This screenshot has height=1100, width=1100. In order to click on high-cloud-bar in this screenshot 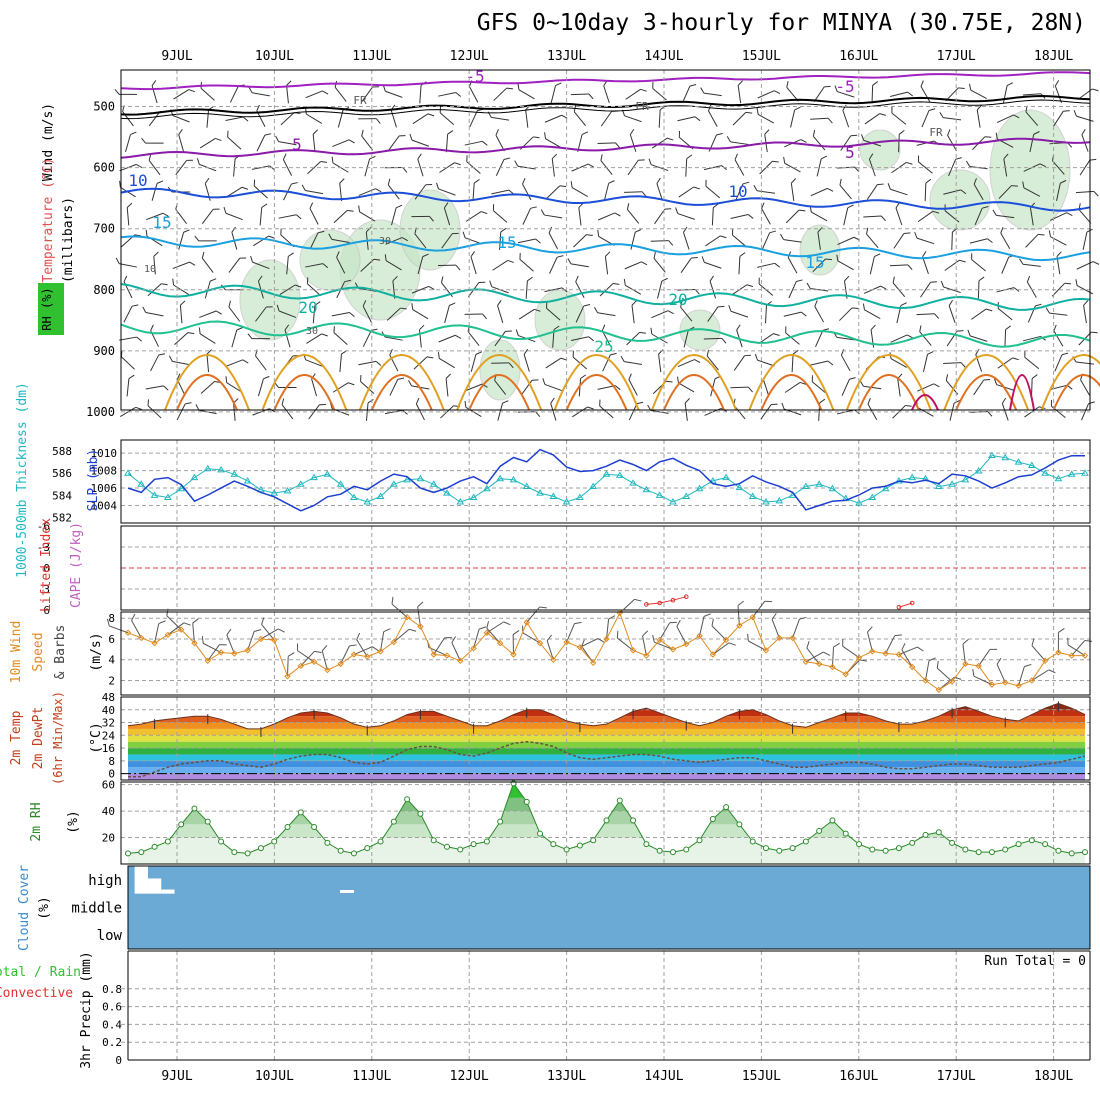, I will do `click(141, 880)`.